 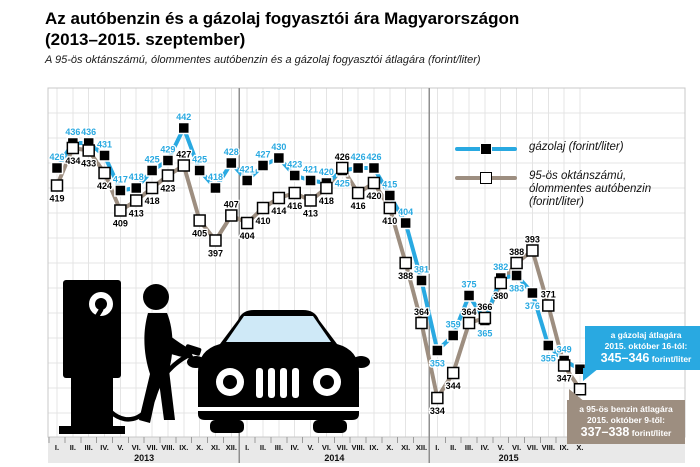 What do you see at coordinates (509, 458) in the screenshot?
I see `year-label: 2015` at bounding box center [509, 458].